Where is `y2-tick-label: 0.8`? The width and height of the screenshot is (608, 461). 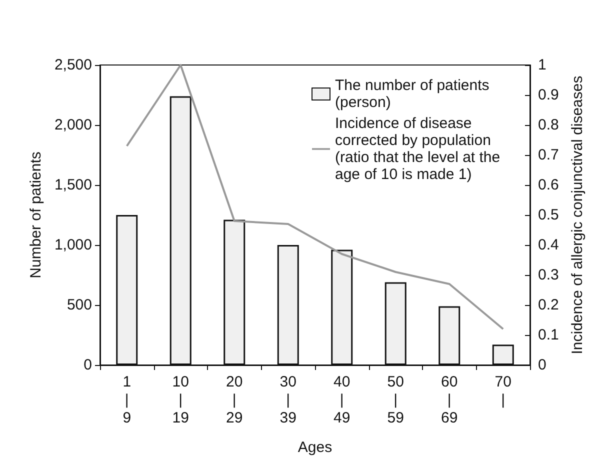
y2-tick-label: 0.8 is located at coordinates (548, 125).